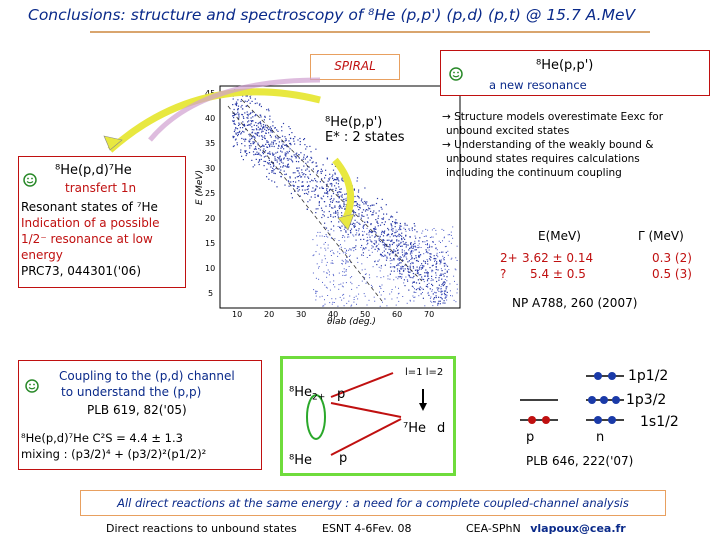 The width and height of the screenshot is (720, 540). Describe the element at coordinates (580, 461) in the screenshot. I see `shell-ref: PLB 646, 222('07)` at that location.